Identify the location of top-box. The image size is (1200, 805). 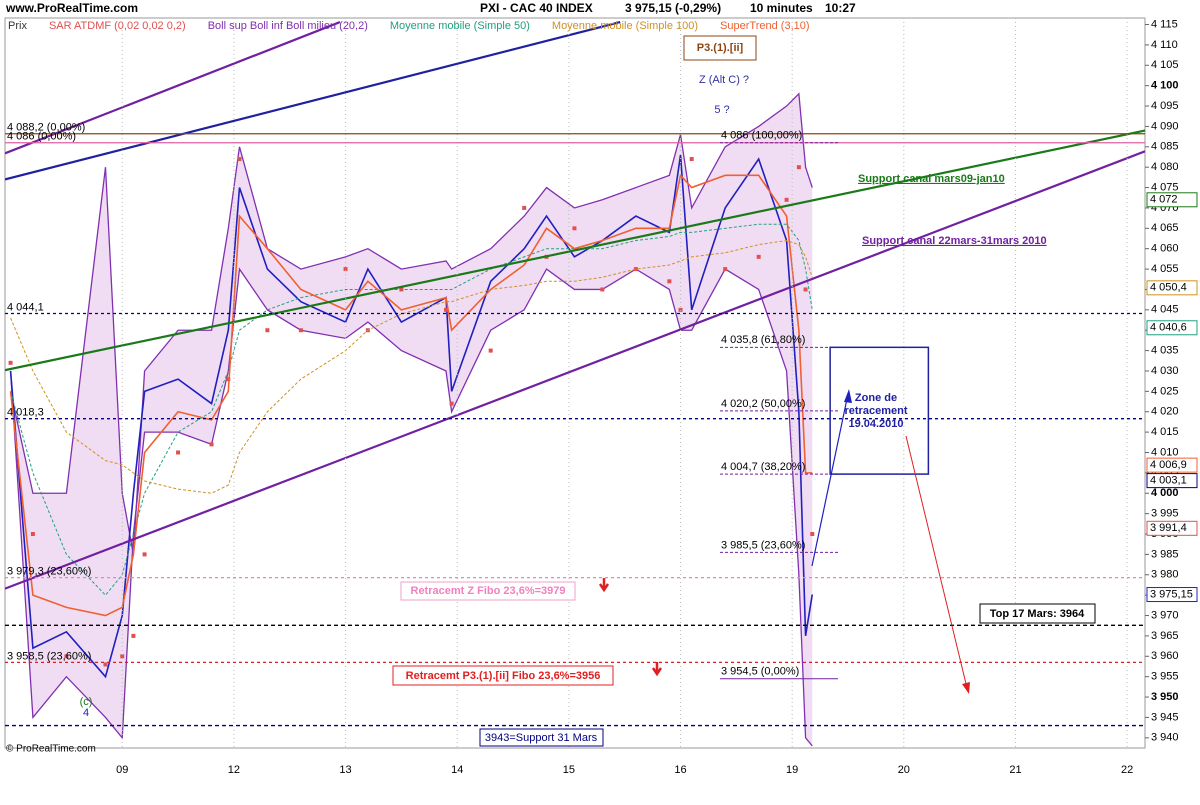
(1037, 613).